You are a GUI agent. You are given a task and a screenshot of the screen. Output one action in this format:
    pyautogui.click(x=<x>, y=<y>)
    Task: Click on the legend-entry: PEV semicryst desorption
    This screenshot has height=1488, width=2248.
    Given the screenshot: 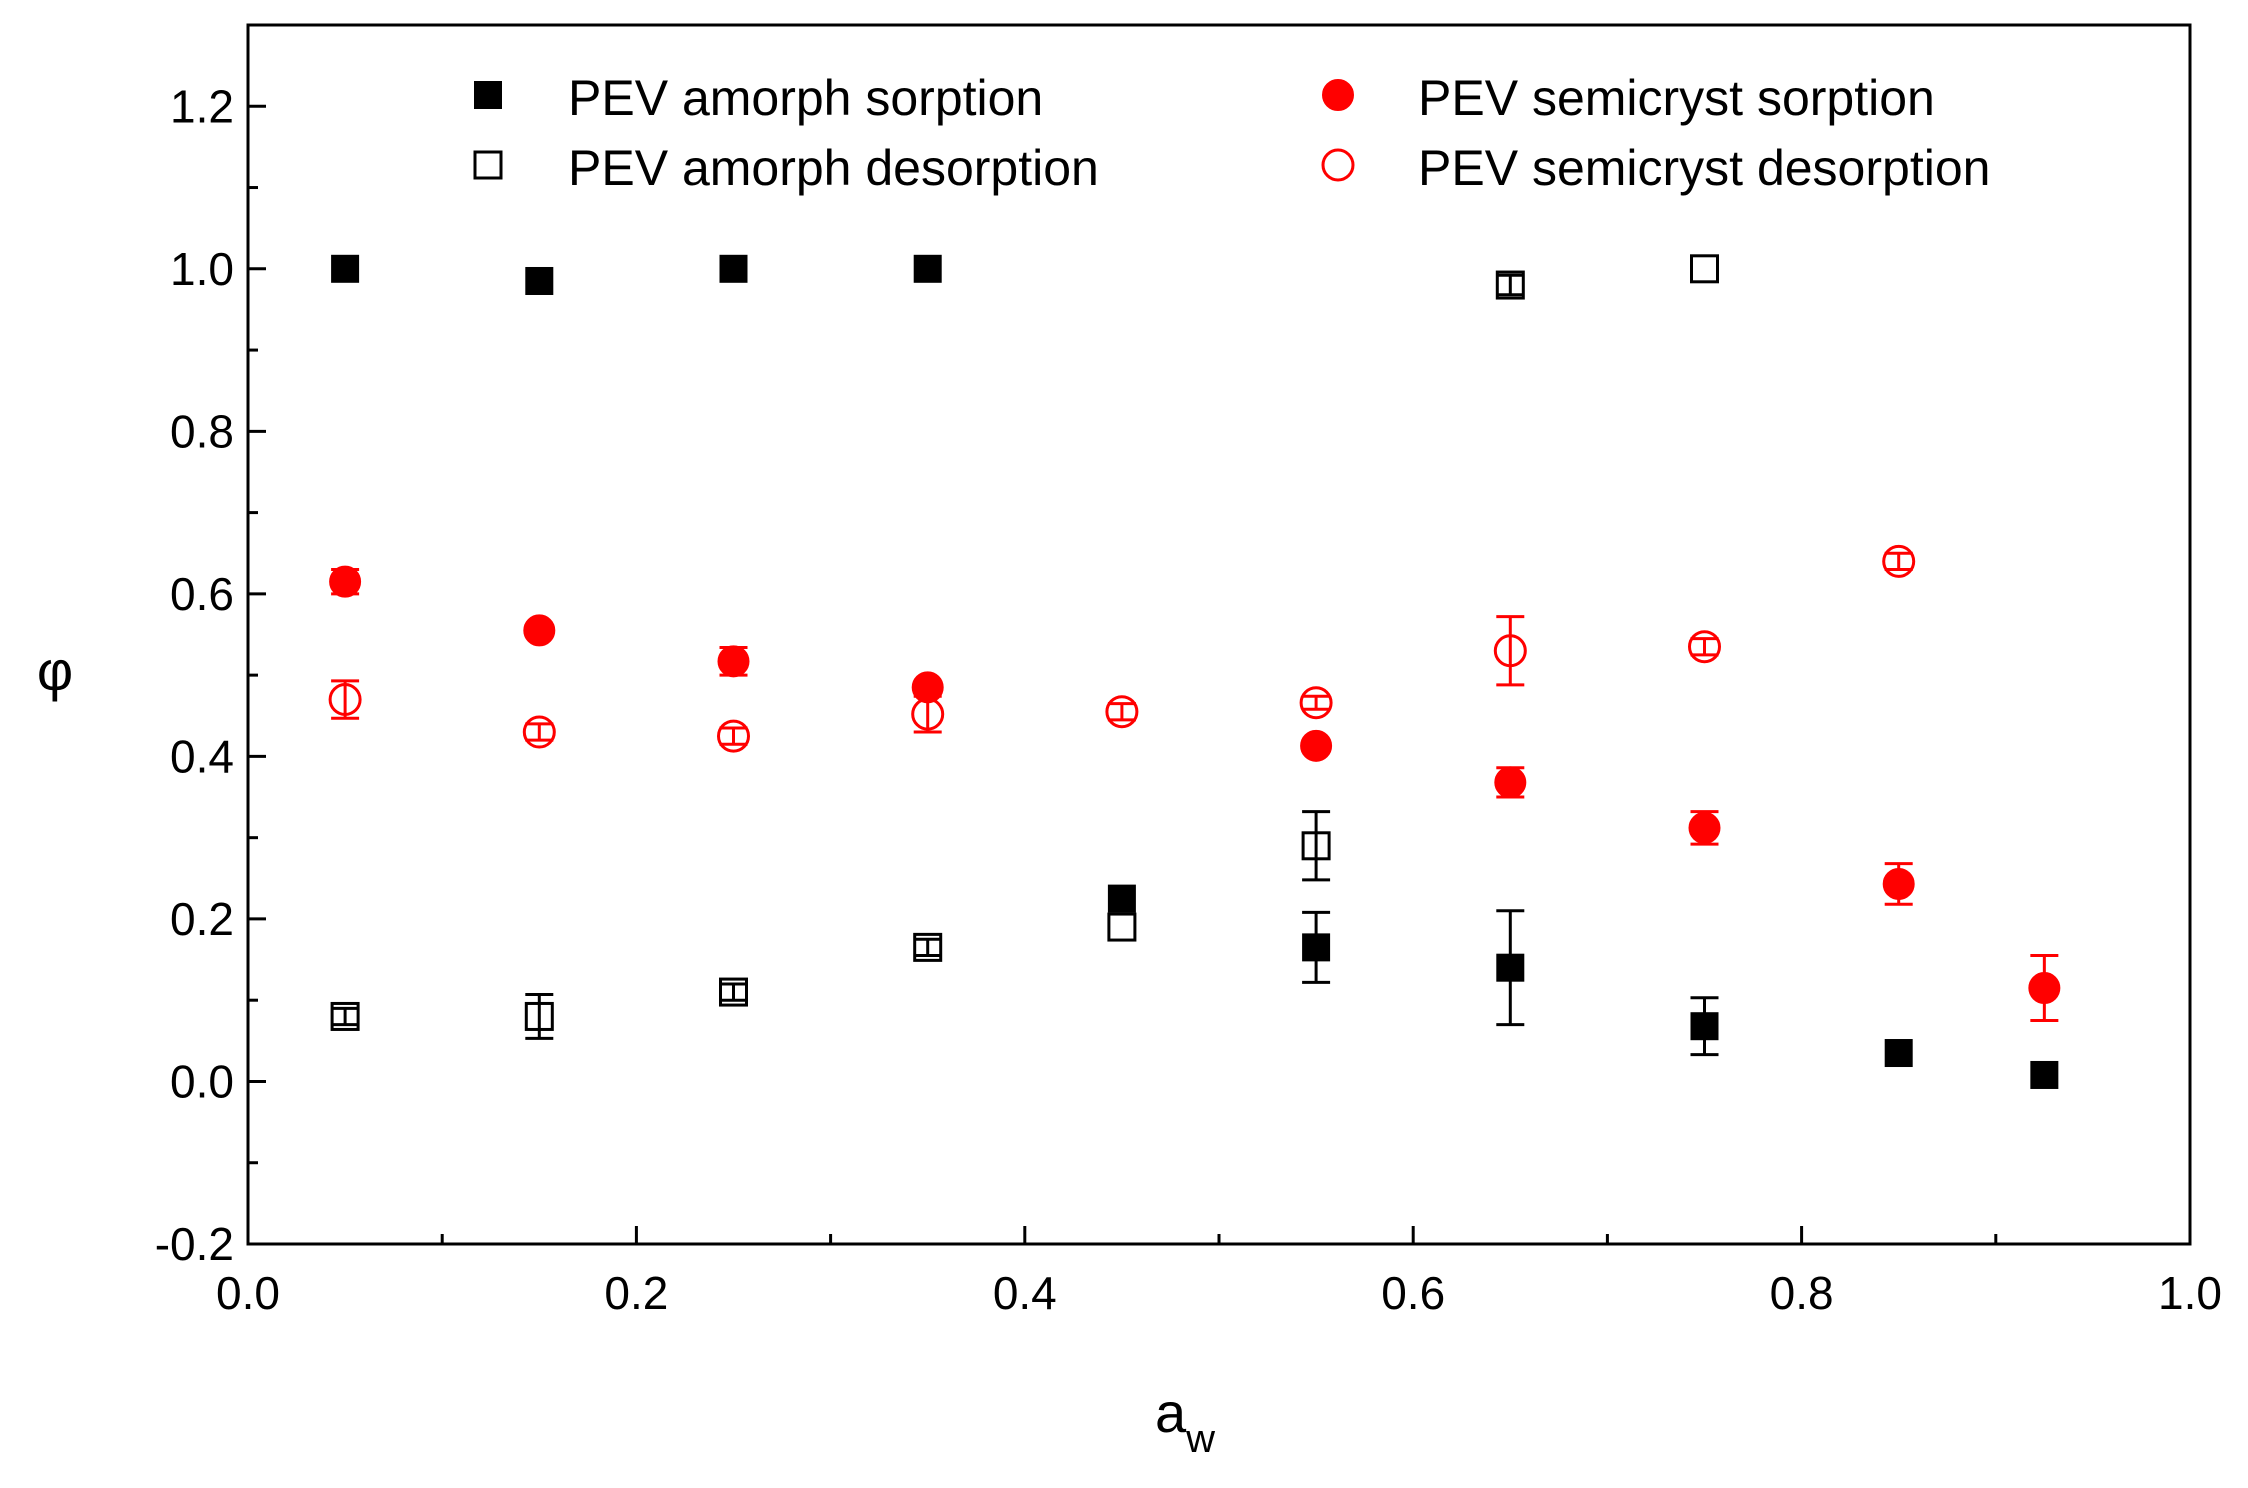 What is the action you would take?
    pyautogui.click(x=1655, y=168)
    